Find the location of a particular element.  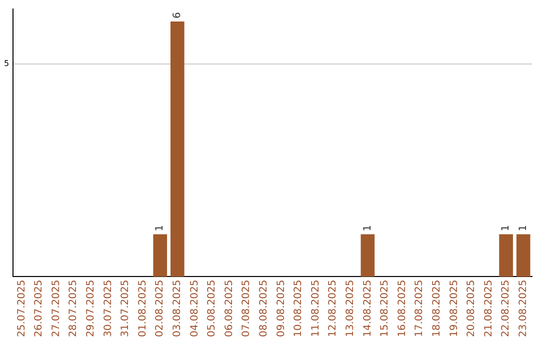

x-tick-label: 07.08.2025 is located at coordinates (246, 309).